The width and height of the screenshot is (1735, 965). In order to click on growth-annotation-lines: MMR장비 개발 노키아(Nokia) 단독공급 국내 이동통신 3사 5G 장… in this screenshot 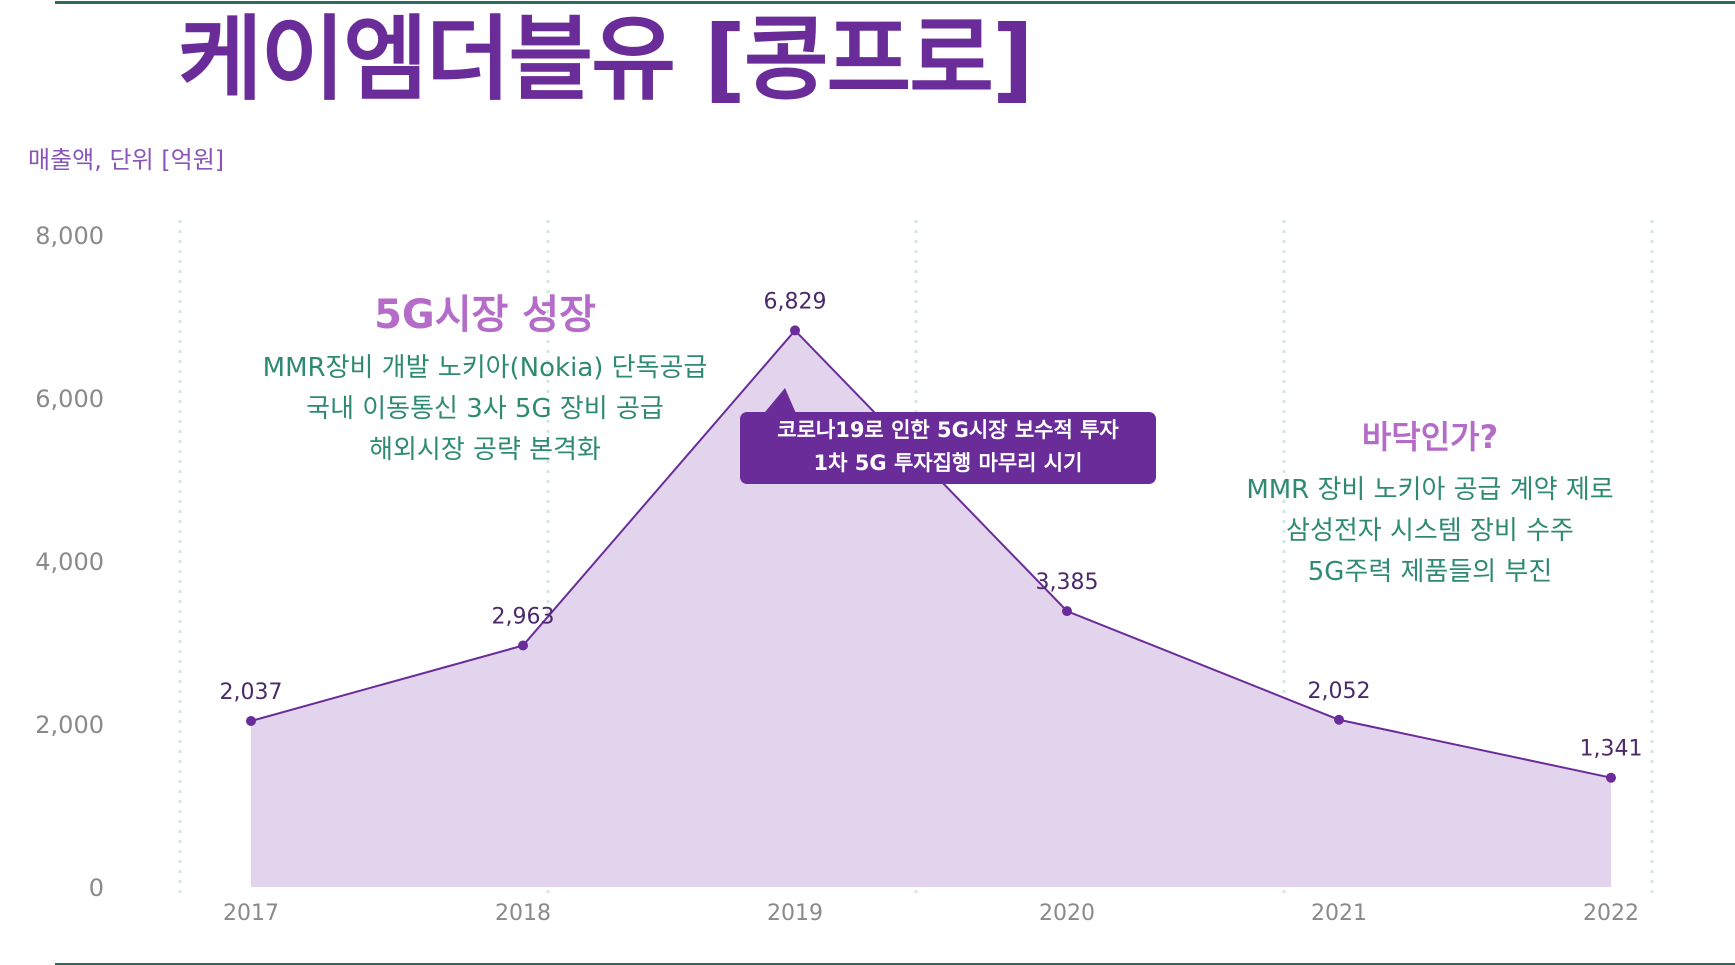, I will do `click(485, 409)`.